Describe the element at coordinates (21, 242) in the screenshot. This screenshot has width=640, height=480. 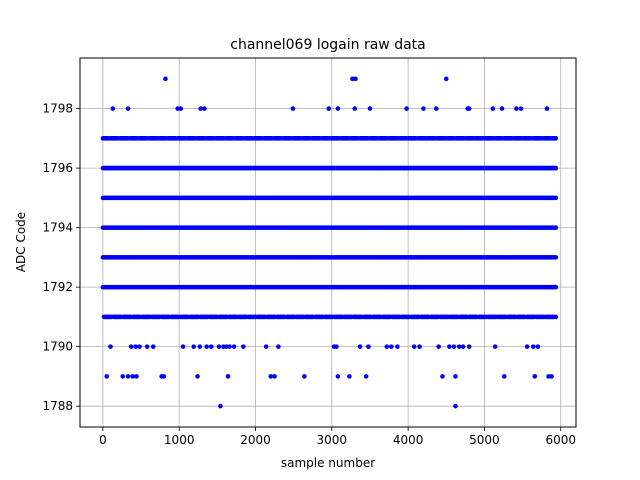
I see `y-axis-label: ADC Code` at that location.